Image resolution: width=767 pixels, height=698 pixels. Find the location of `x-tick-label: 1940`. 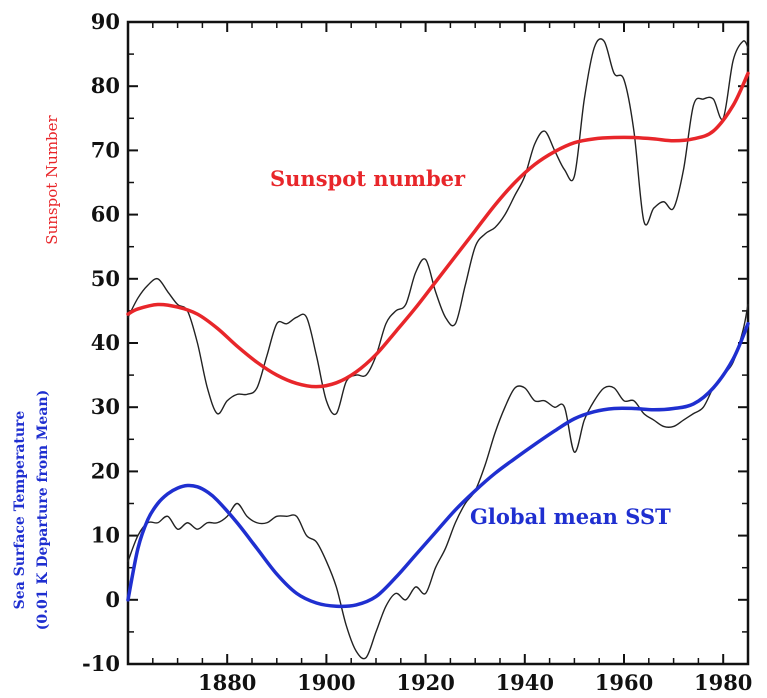

x-tick-label: 1940 is located at coordinates (525, 682).